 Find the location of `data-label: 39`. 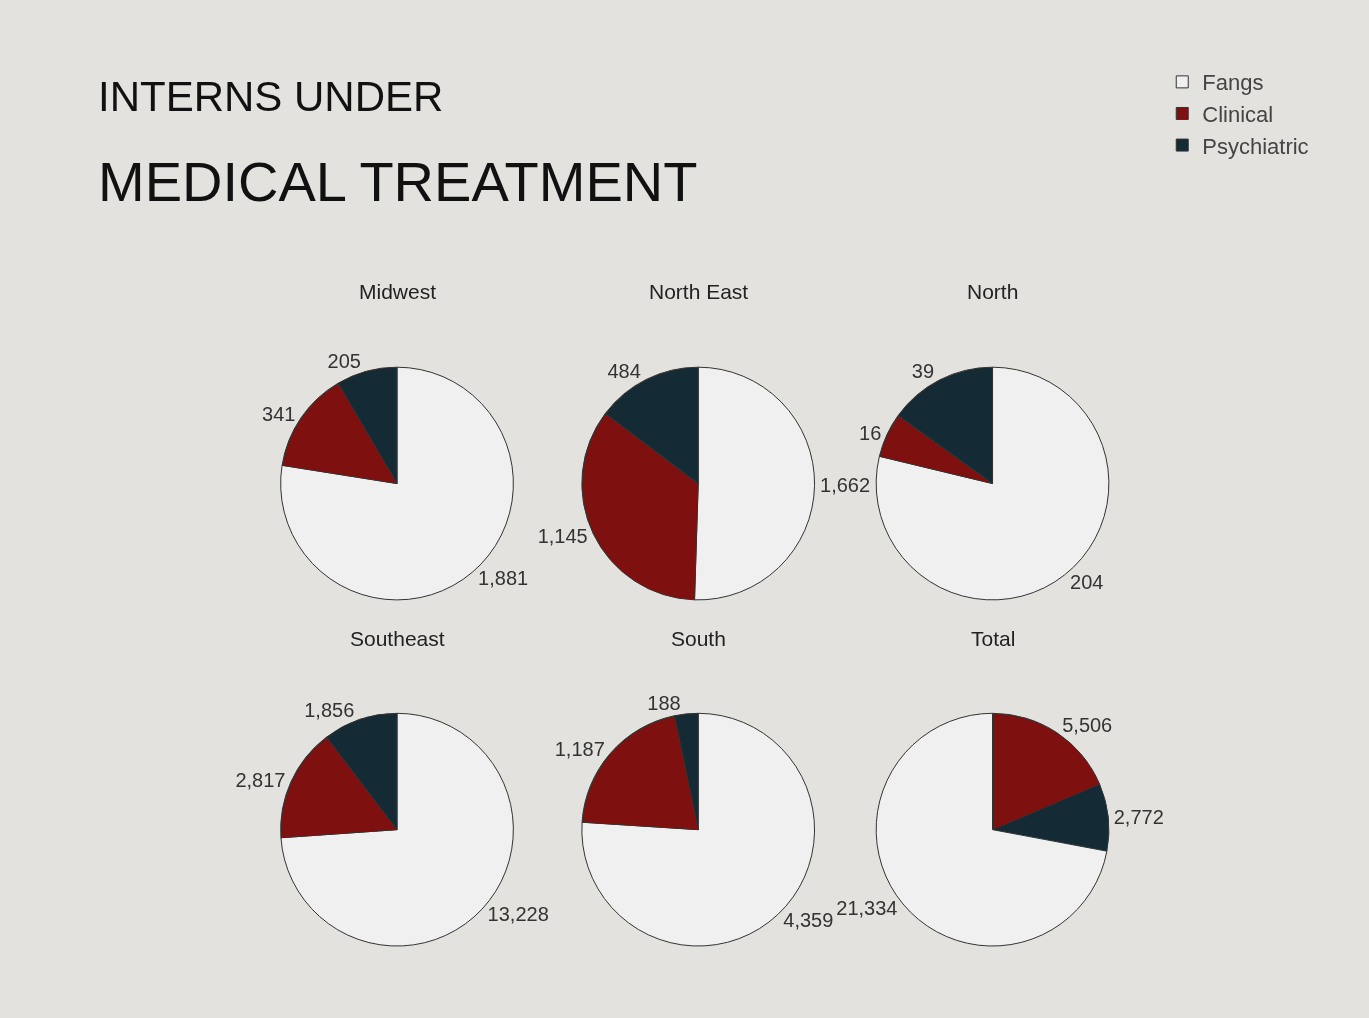

data-label: 39 is located at coordinates (923, 371).